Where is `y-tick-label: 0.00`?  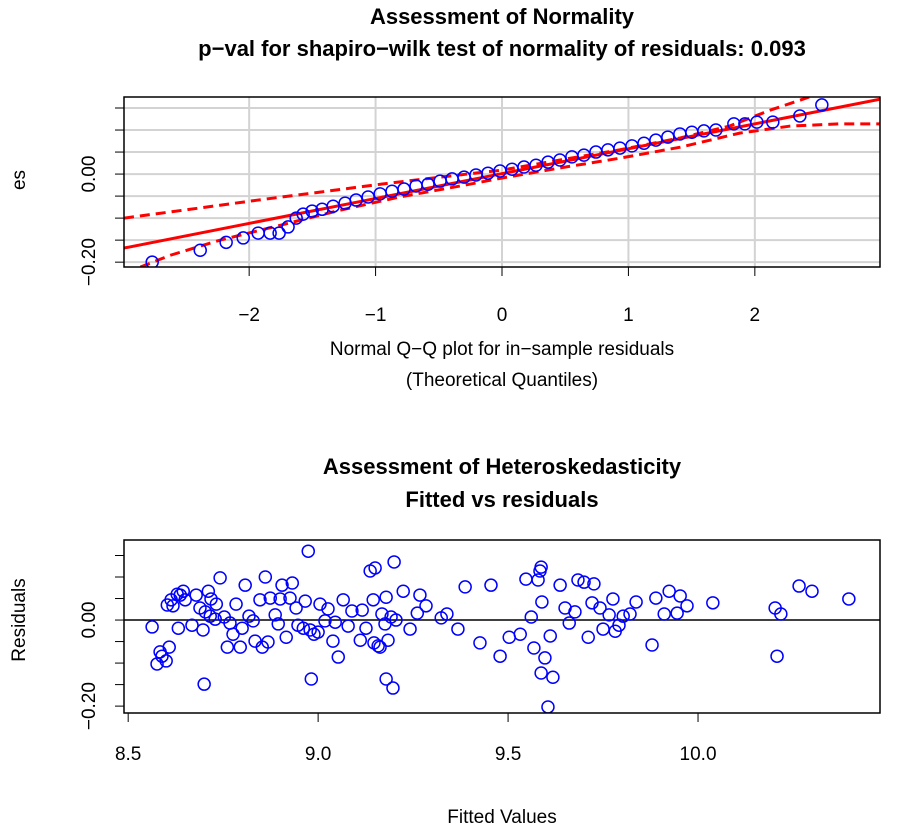 y-tick-label: 0.00 is located at coordinates (89, 620).